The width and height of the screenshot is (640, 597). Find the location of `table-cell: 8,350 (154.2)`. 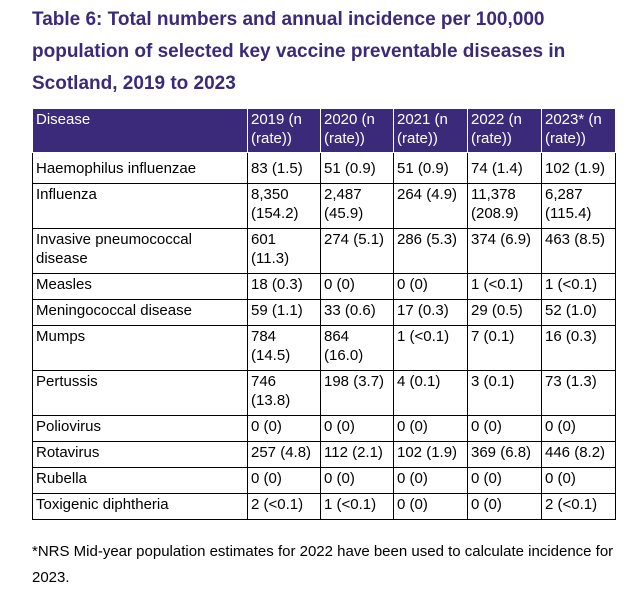

table-cell: 8,350 (154.2) is located at coordinates (284, 206).